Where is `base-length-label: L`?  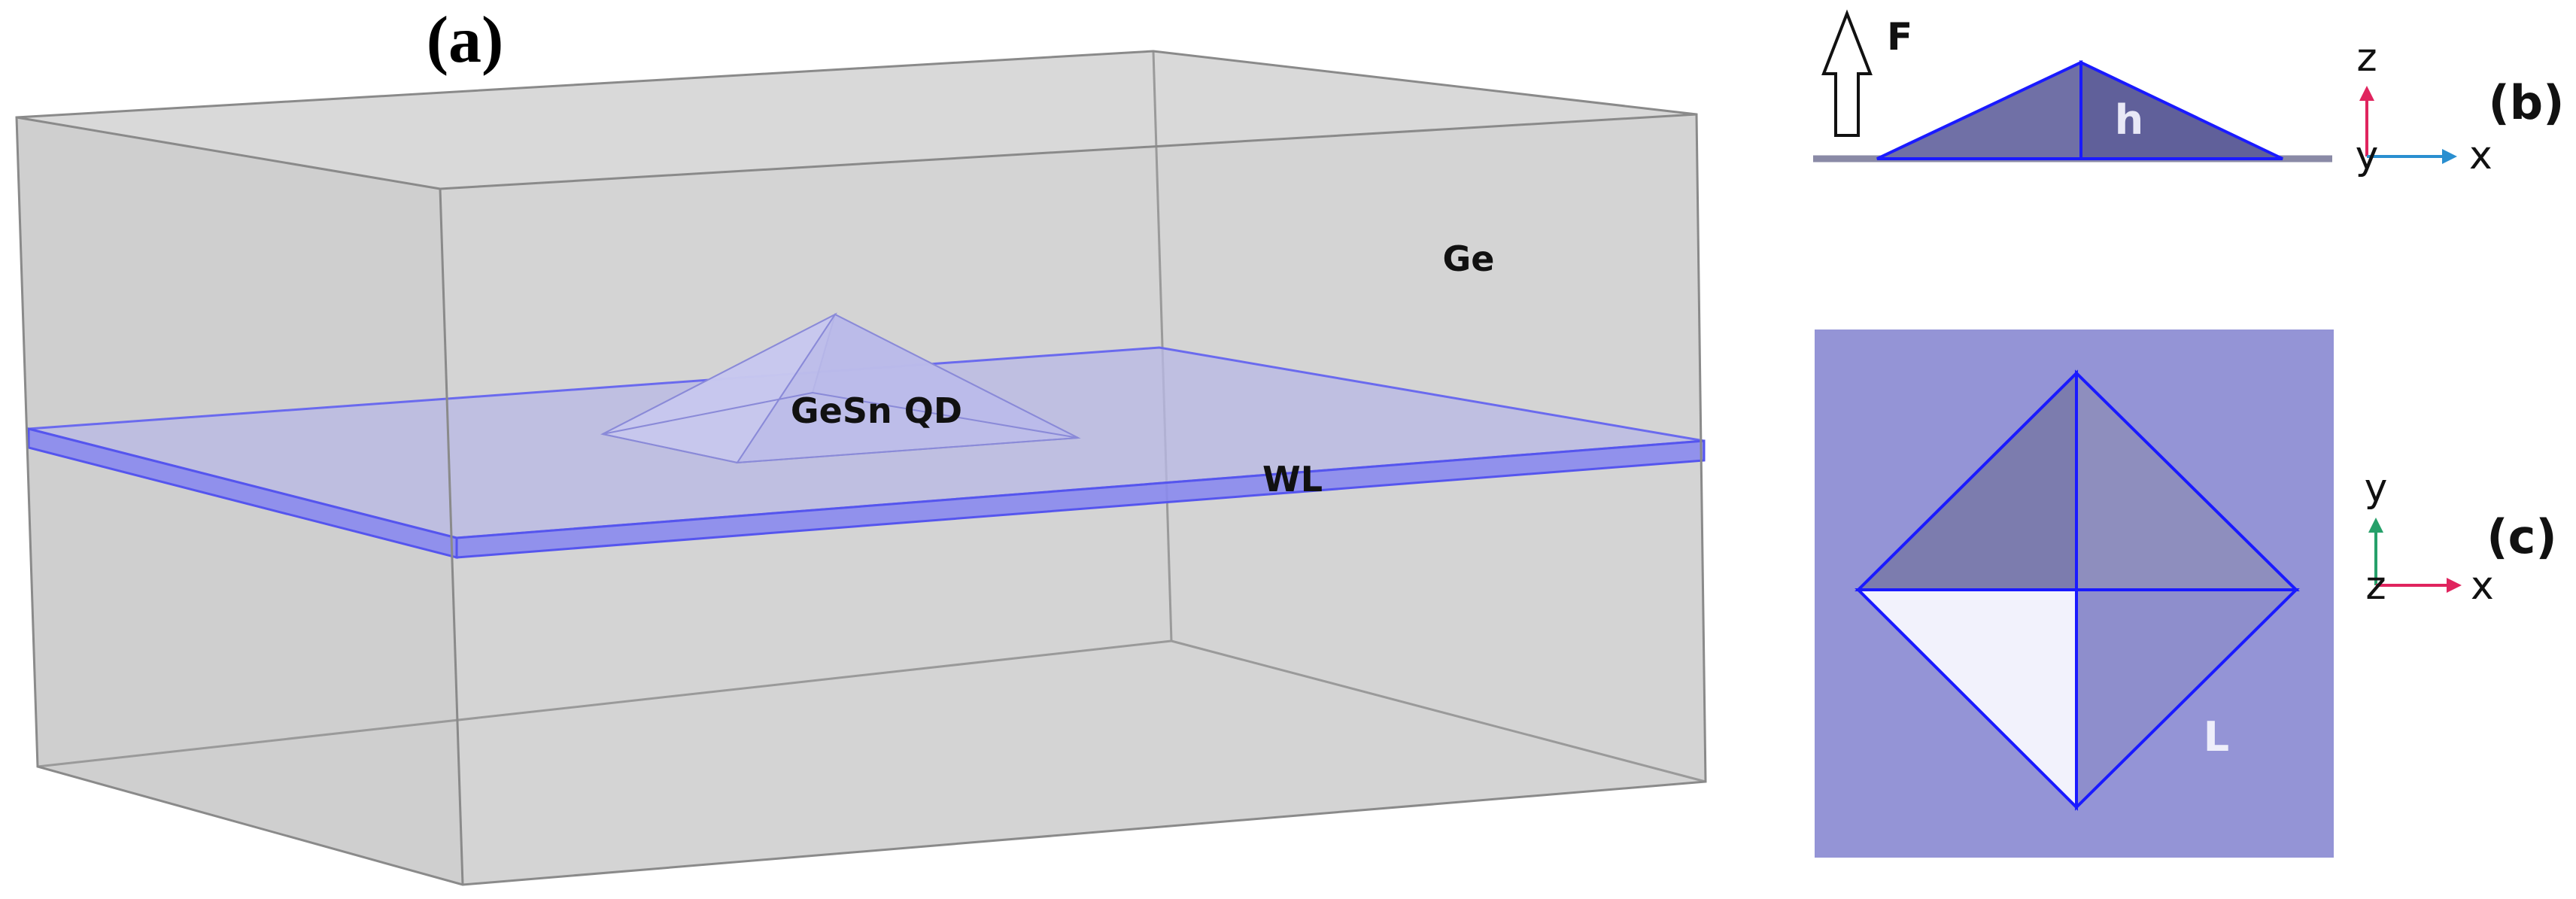 base-length-label: L is located at coordinates (2216, 737).